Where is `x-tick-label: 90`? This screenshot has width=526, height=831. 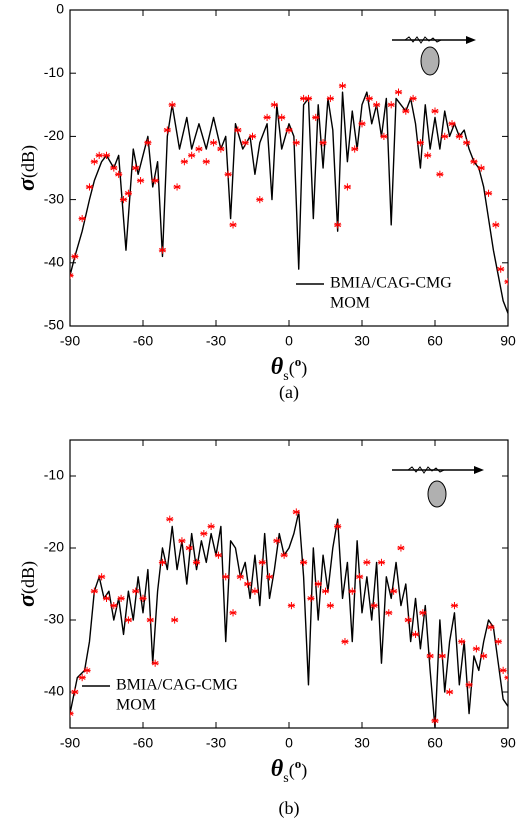 x-tick-label: 90 is located at coordinates (508, 743).